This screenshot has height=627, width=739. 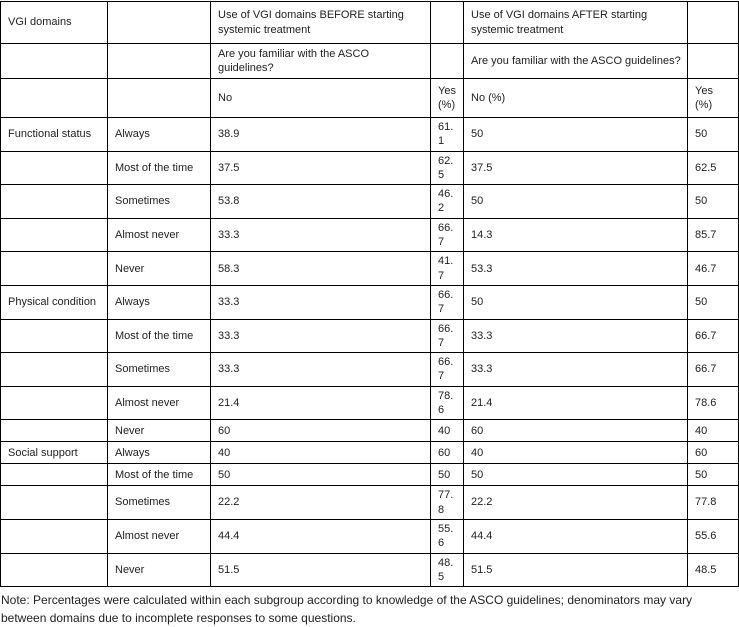 What do you see at coordinates (713, 235) in the screenshot?
I see `after-yes-cell: 85.7` at bounding box center [713, 235].